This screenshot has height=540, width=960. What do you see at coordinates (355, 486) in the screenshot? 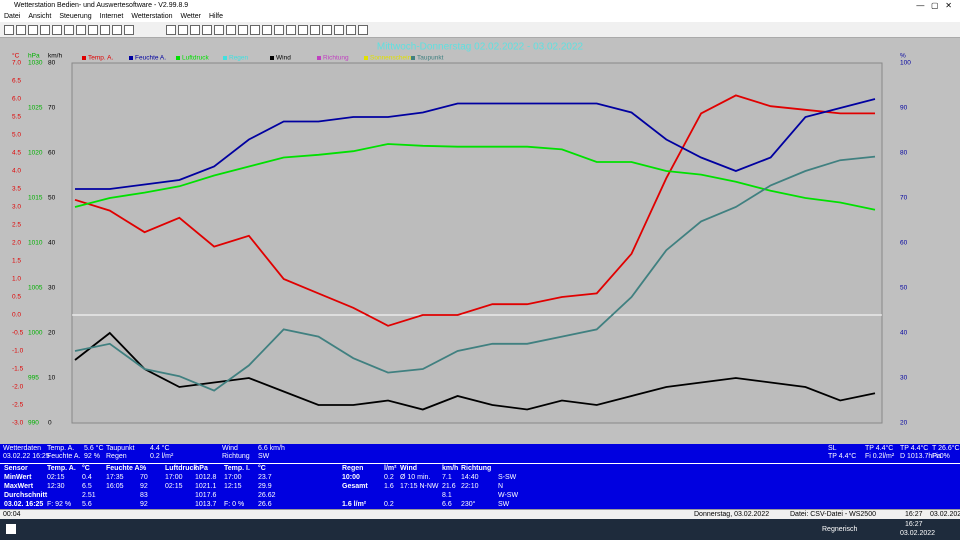
I see `stats-cell: Gesamt` at bounding box center [355, 486].